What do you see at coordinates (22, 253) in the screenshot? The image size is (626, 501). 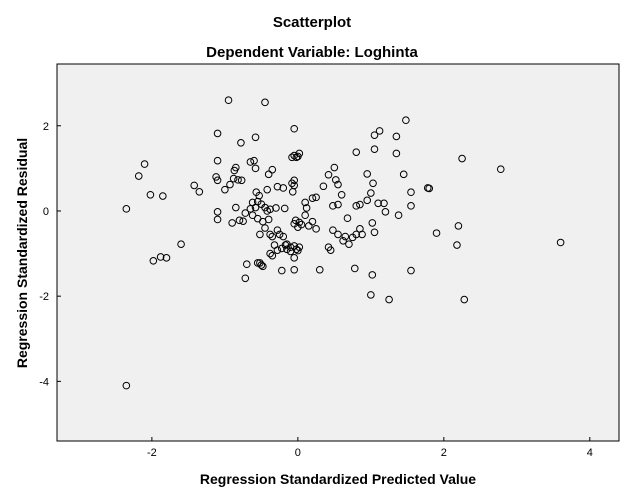 I see `y-axis-title: Regression Standardized Residual` at bounding box center [22, 253].